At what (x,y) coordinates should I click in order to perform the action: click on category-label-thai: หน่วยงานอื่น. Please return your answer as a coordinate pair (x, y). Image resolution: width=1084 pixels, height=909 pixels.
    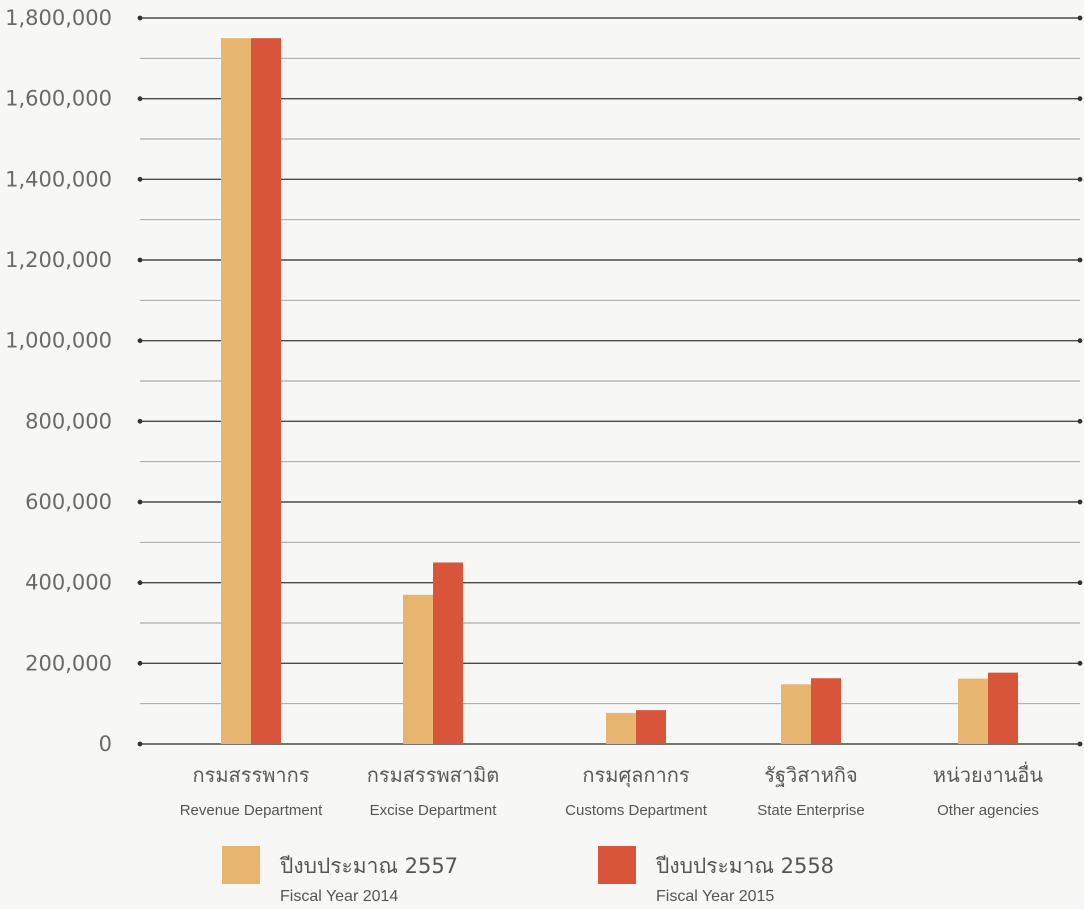
    Looking at the image, I should click on (988, 774).